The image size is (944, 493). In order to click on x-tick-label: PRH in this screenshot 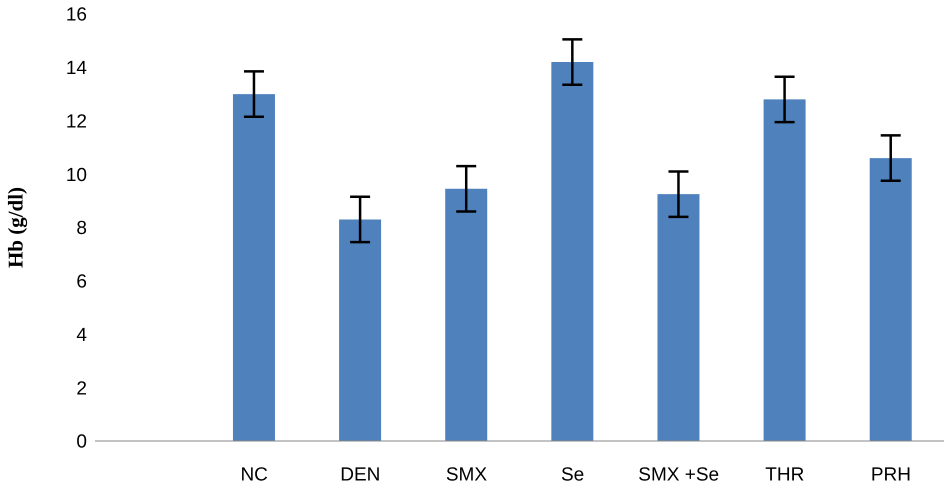, I will do `click(890, 475)`.